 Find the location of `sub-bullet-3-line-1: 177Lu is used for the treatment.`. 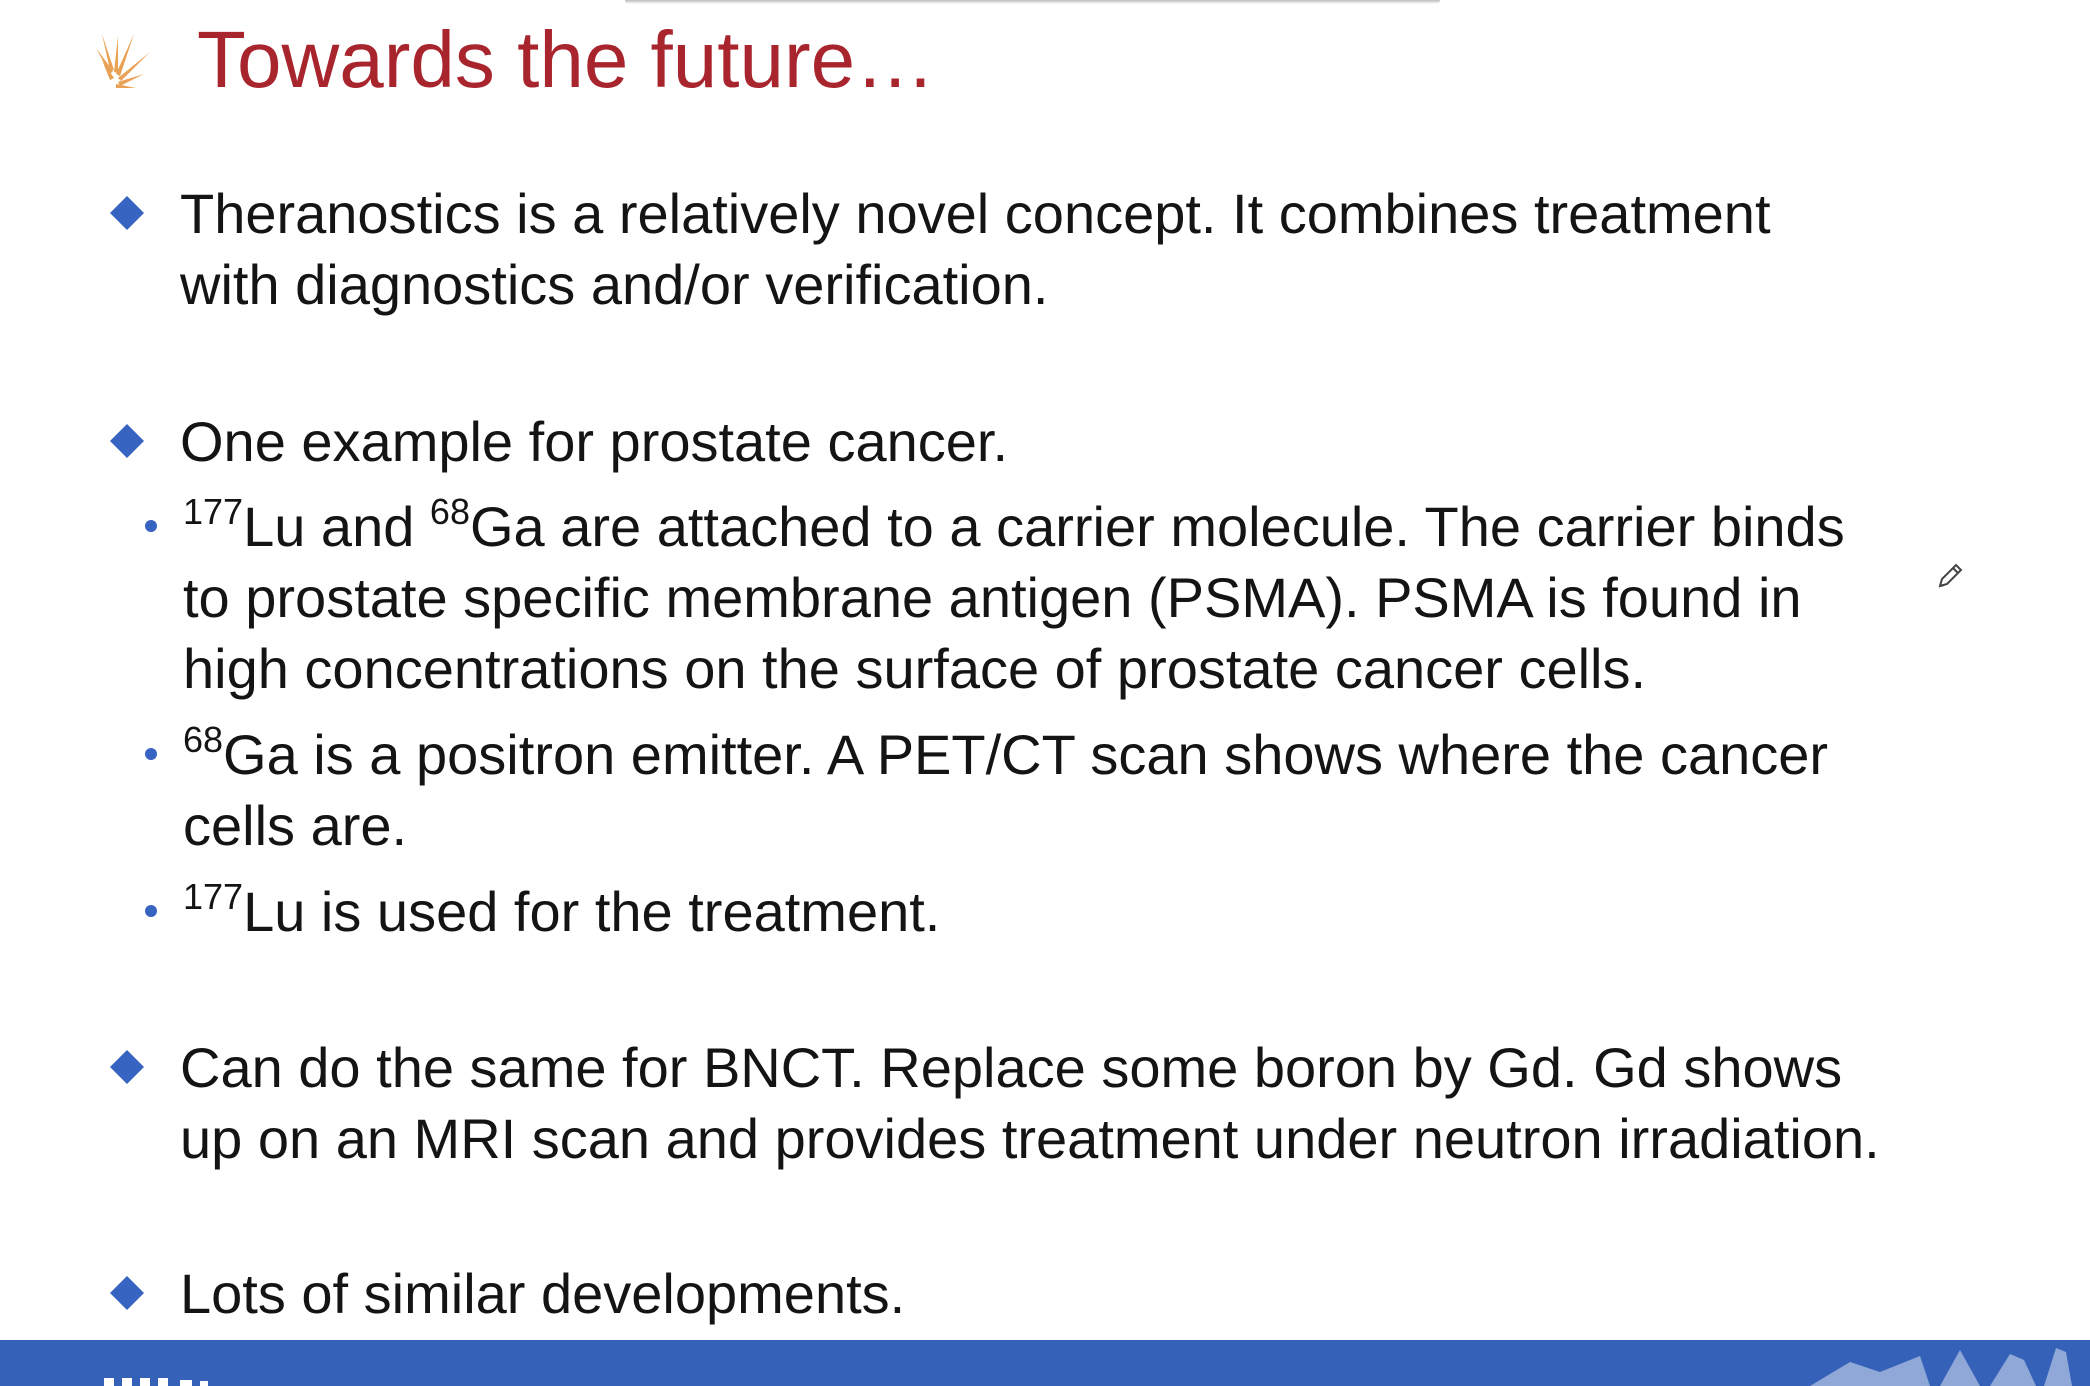

sub-bullet-3-line-1: 177Lu is used for the treatment. is located at coordinates (561, 911).